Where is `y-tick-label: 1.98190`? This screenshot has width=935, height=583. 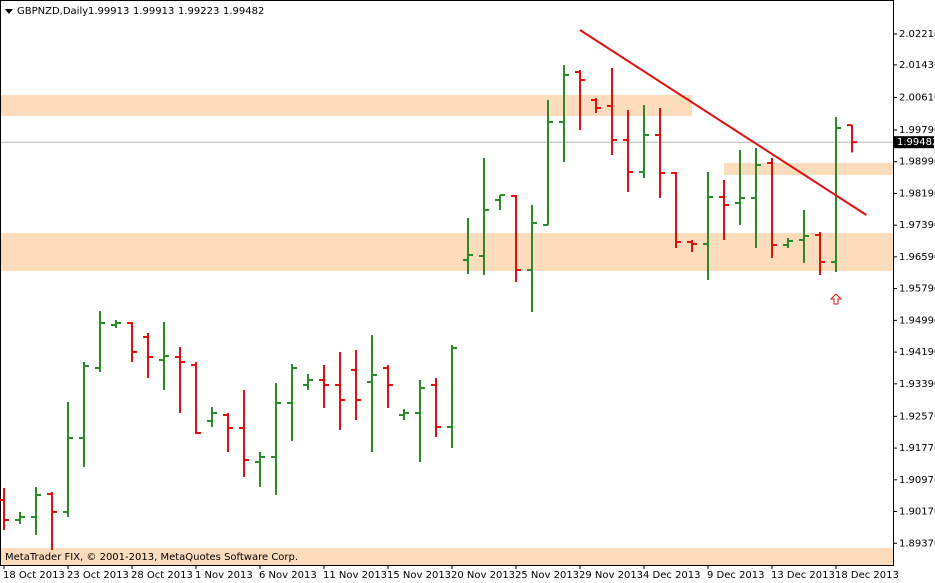 y-tick-label: 1.98190 is located at coordinates (917, 193).